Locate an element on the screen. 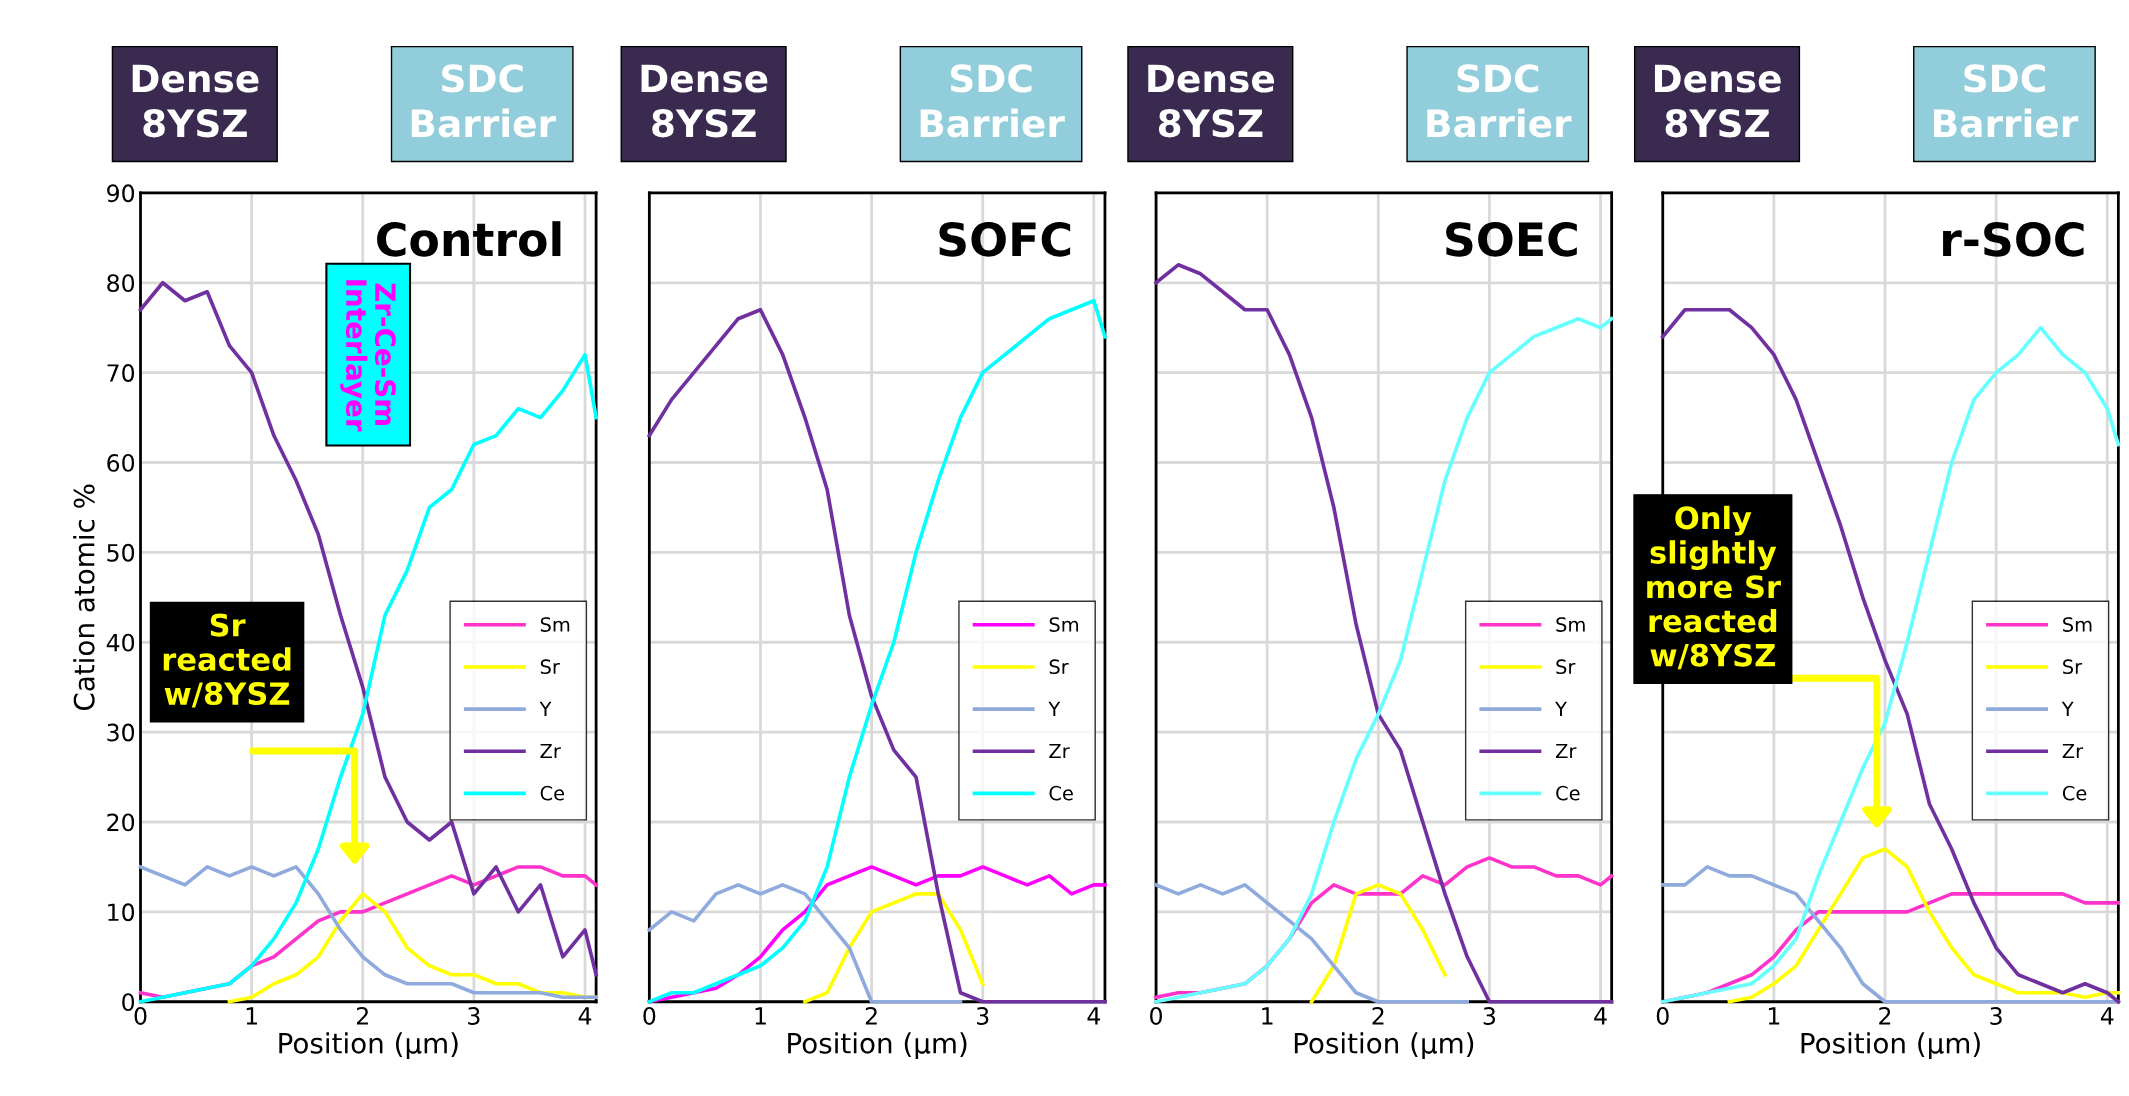 This screenshot has width=2129, height=1096. y-tick-label: 80 is located at coordinates (121, 283).